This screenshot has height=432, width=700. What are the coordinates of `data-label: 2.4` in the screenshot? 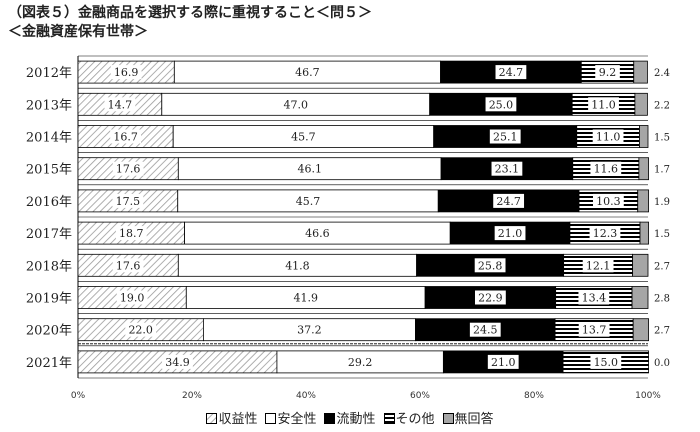 It's located at (662, 73).